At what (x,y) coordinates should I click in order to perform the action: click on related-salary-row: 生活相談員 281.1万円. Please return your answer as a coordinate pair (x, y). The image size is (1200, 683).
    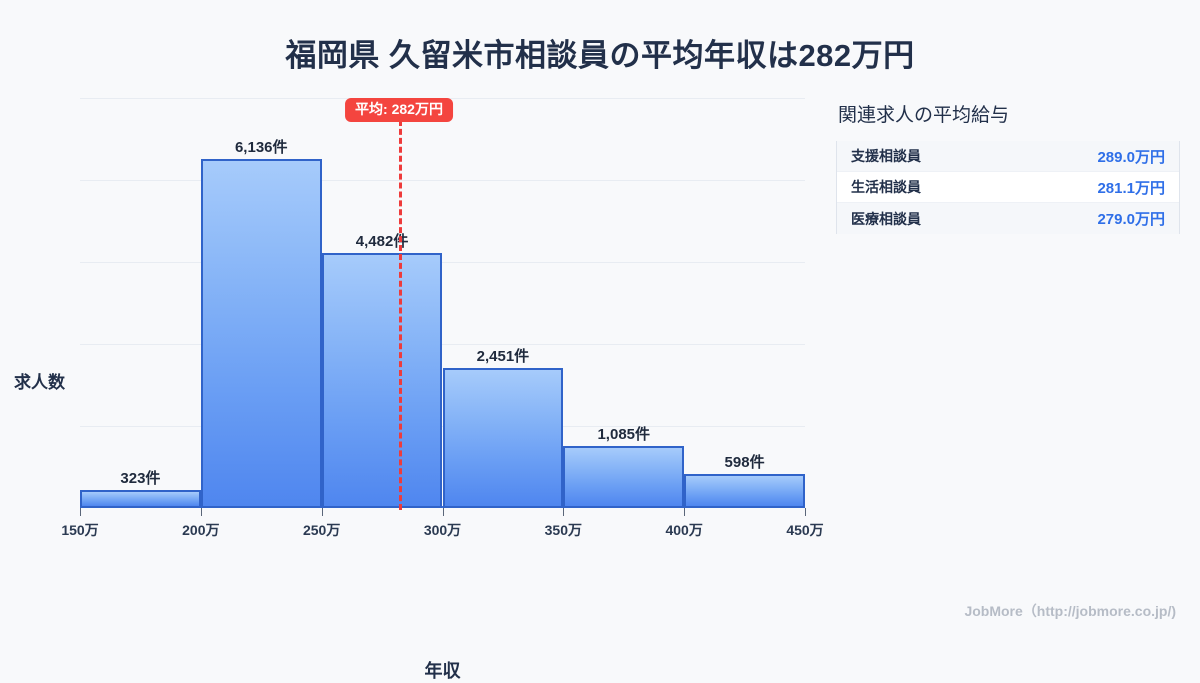
    Looking at the image, I should click on (1008, 187).